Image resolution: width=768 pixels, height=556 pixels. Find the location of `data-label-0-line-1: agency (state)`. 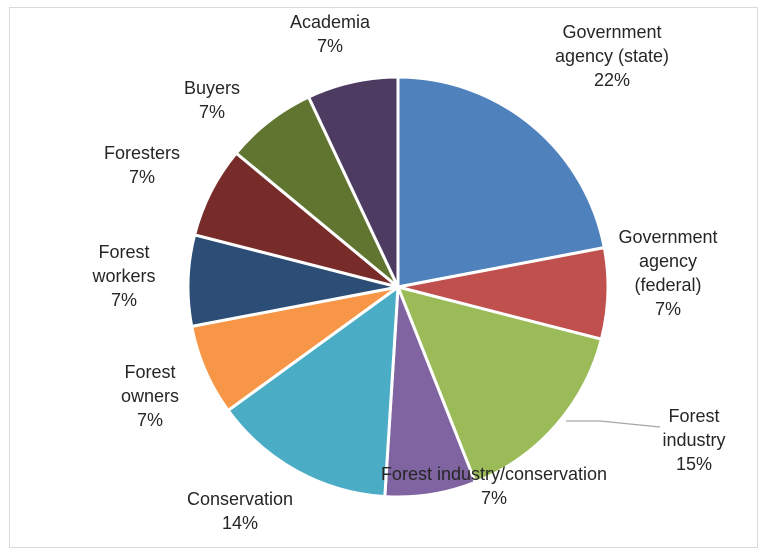

data-label-0-line-1: agency (state) is located at coordinates (612, 56).